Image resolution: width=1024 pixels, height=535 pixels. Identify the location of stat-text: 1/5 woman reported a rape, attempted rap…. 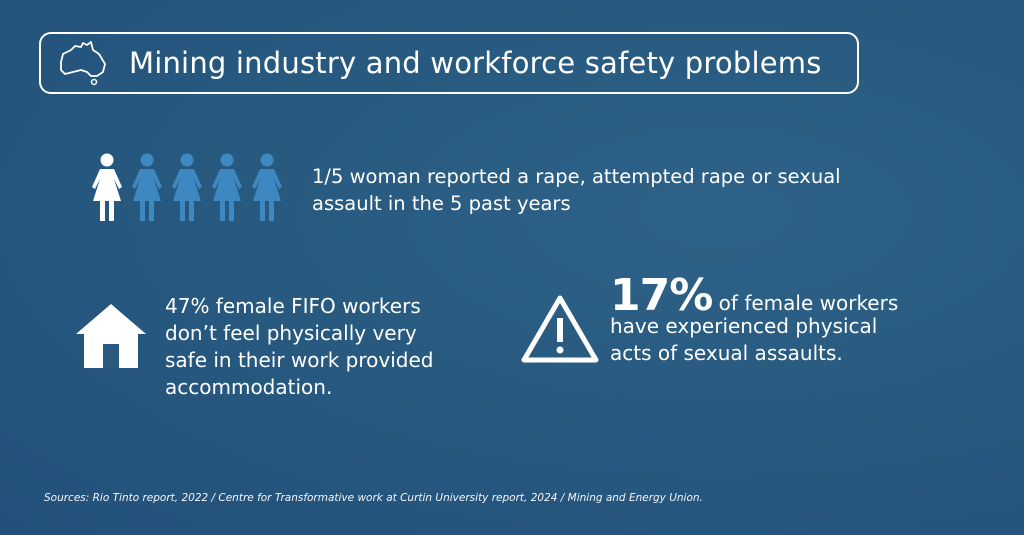
(576, 176).